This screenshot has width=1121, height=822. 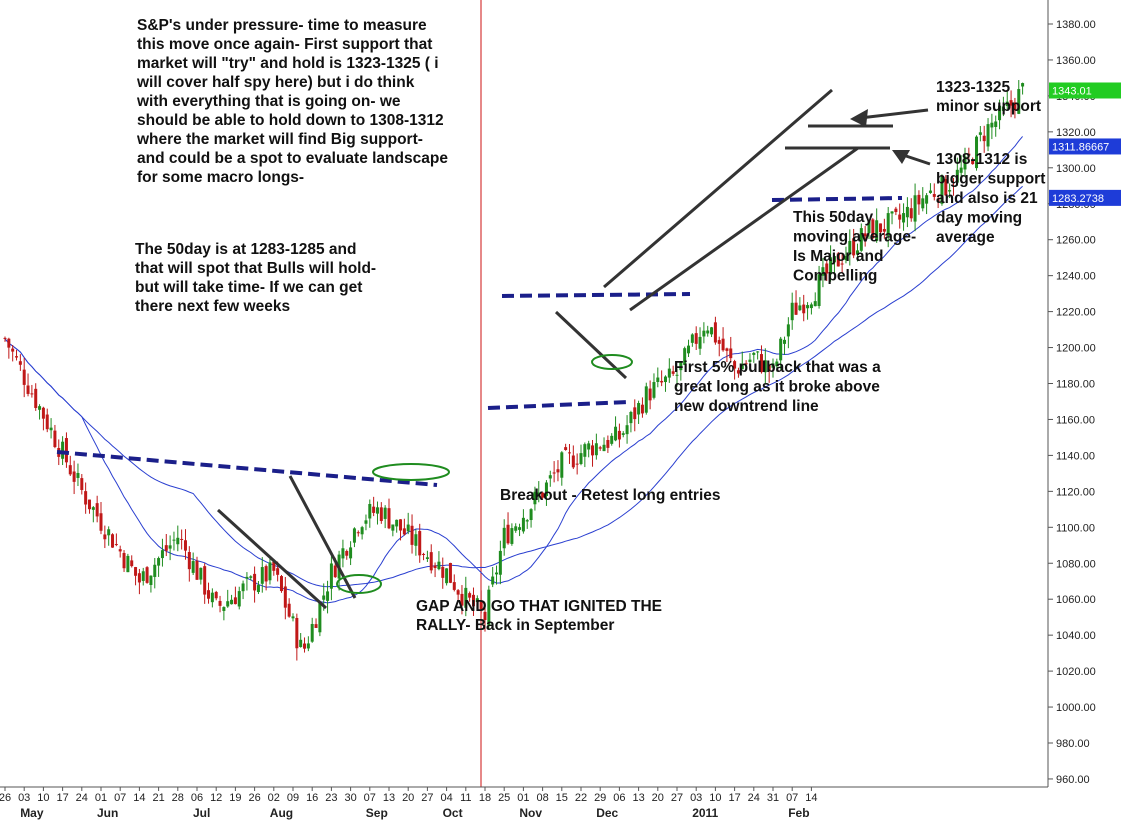 I want to click on x-tick-label: 14, so click(x=811, y=798).